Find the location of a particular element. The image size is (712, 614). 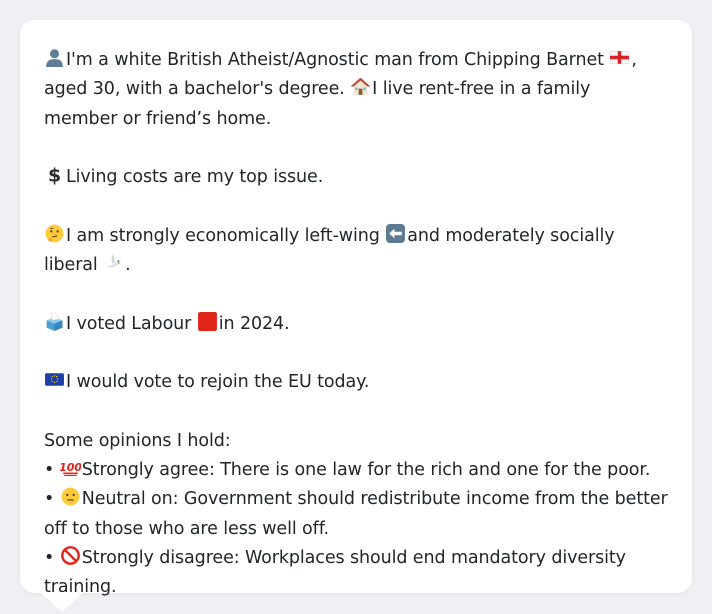

opinions-heading: Some opinions I hold: is located at coordinates (137, 440).